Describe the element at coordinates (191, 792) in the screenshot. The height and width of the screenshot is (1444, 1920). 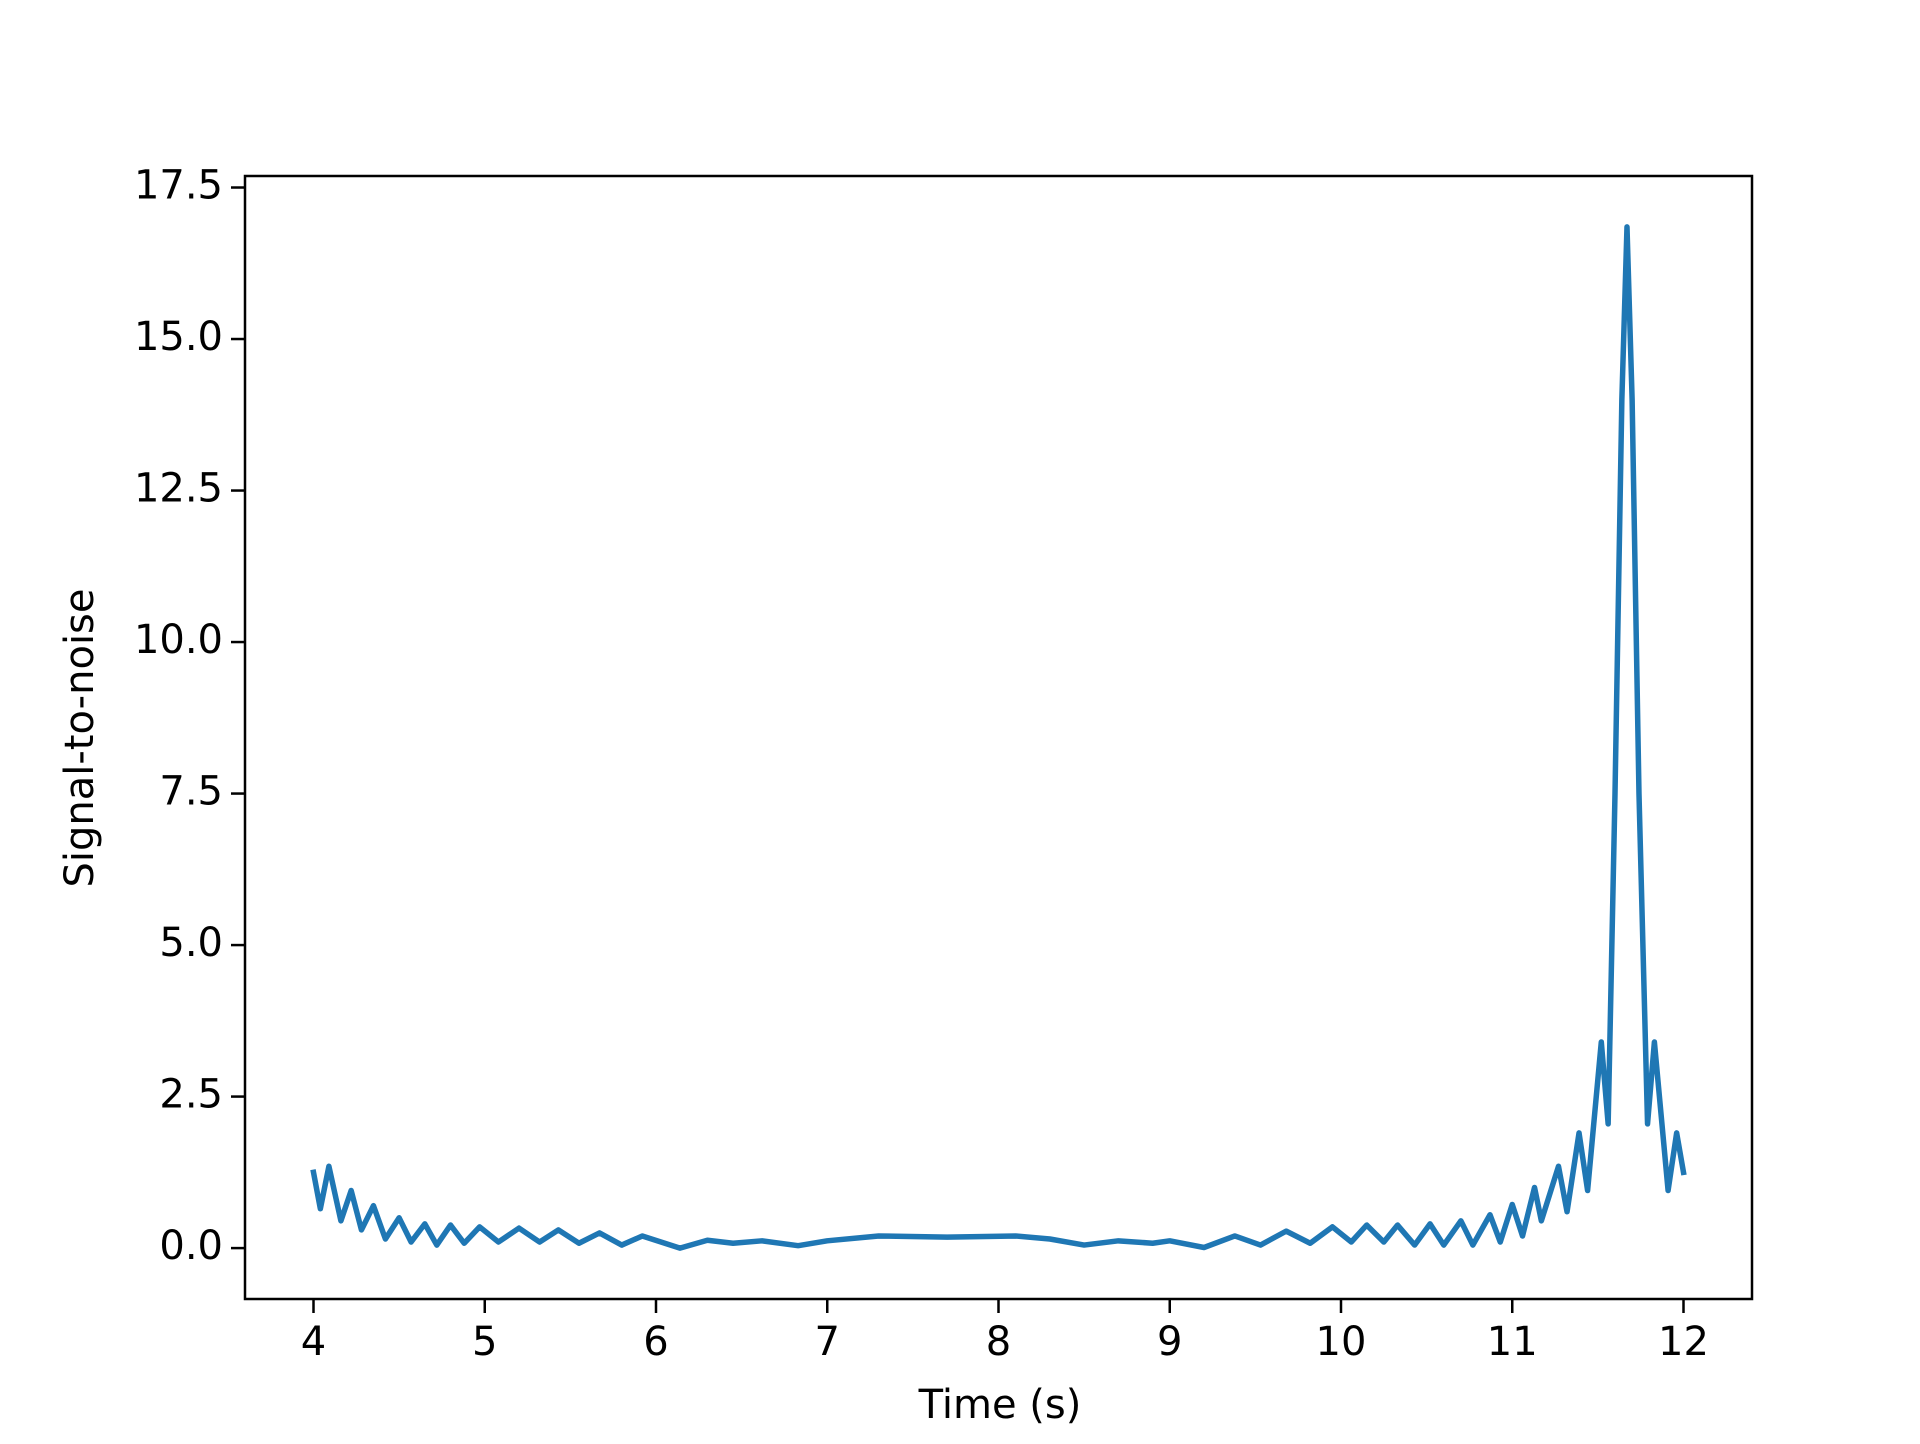
I see `y-tick-label: 7.5` at that location.